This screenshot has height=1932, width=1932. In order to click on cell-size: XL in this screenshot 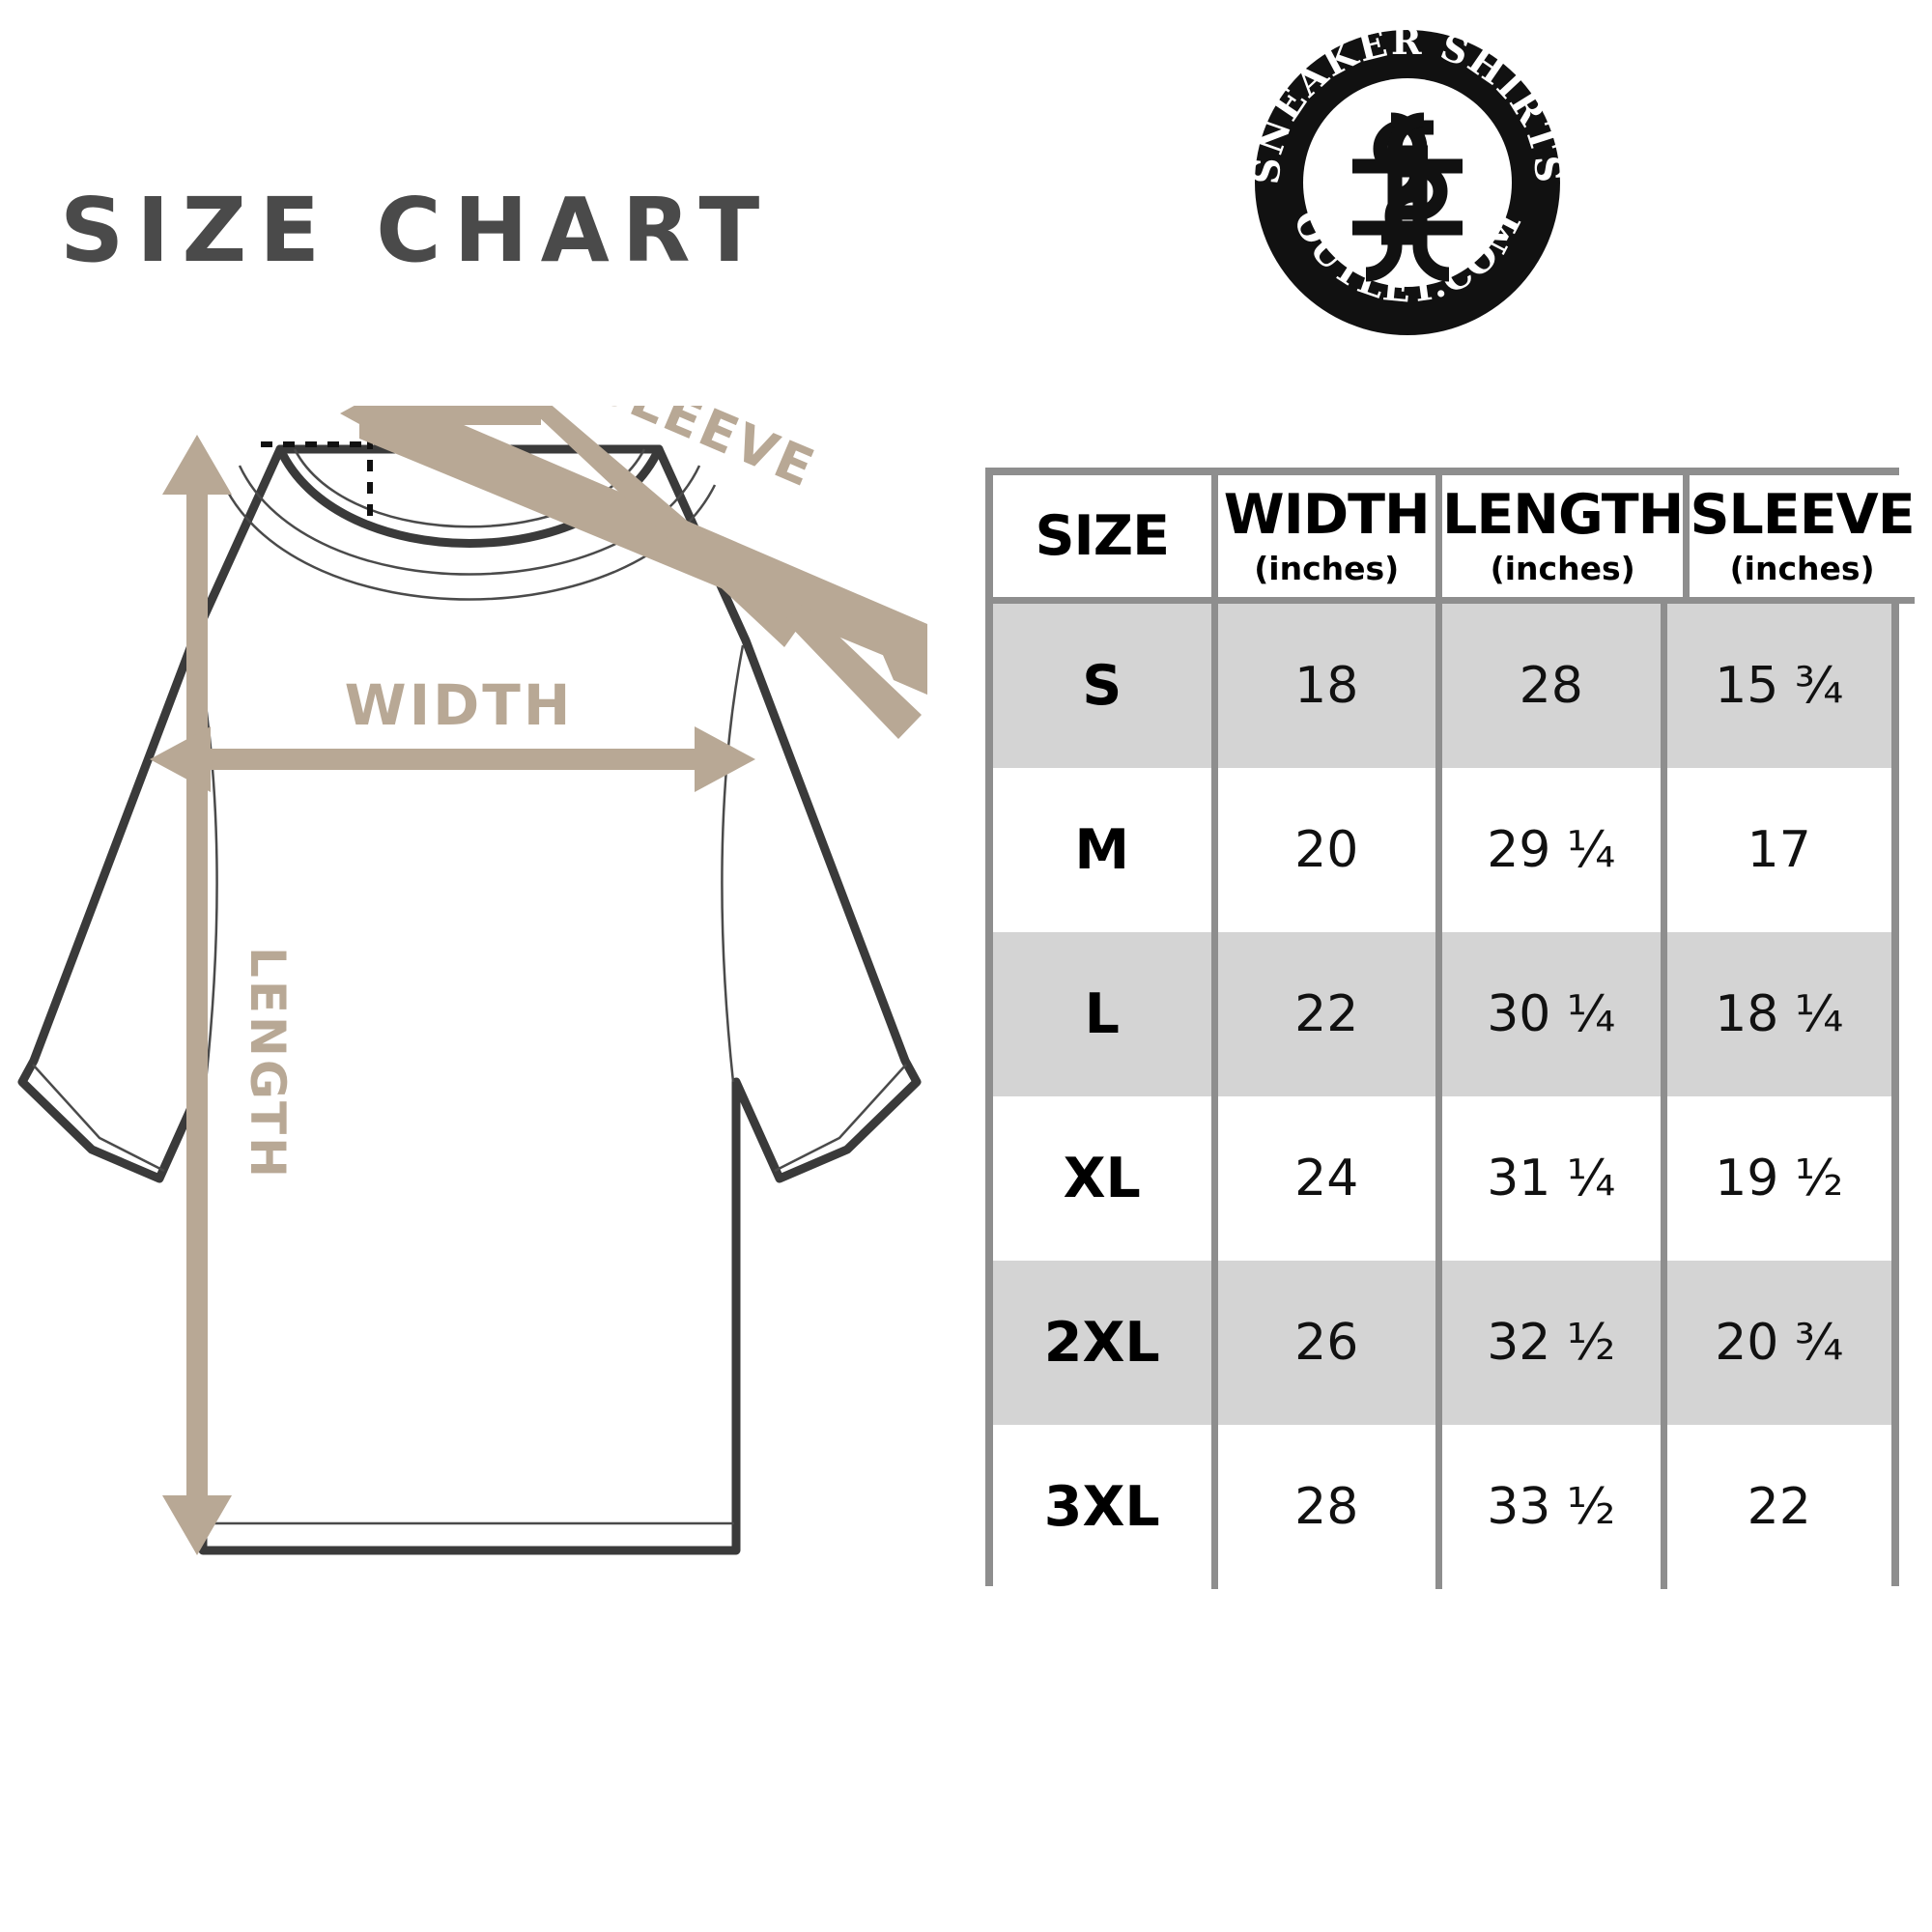, I will do `click(1105, 1178)`.